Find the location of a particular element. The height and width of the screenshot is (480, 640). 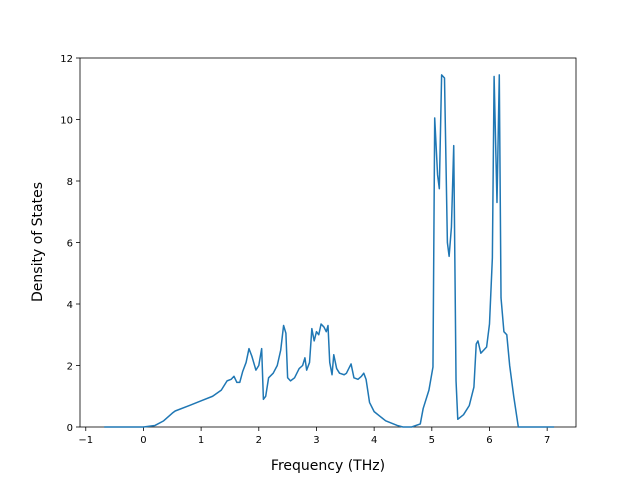

x-tick-label: 2 is located at coordinates (259, 440).